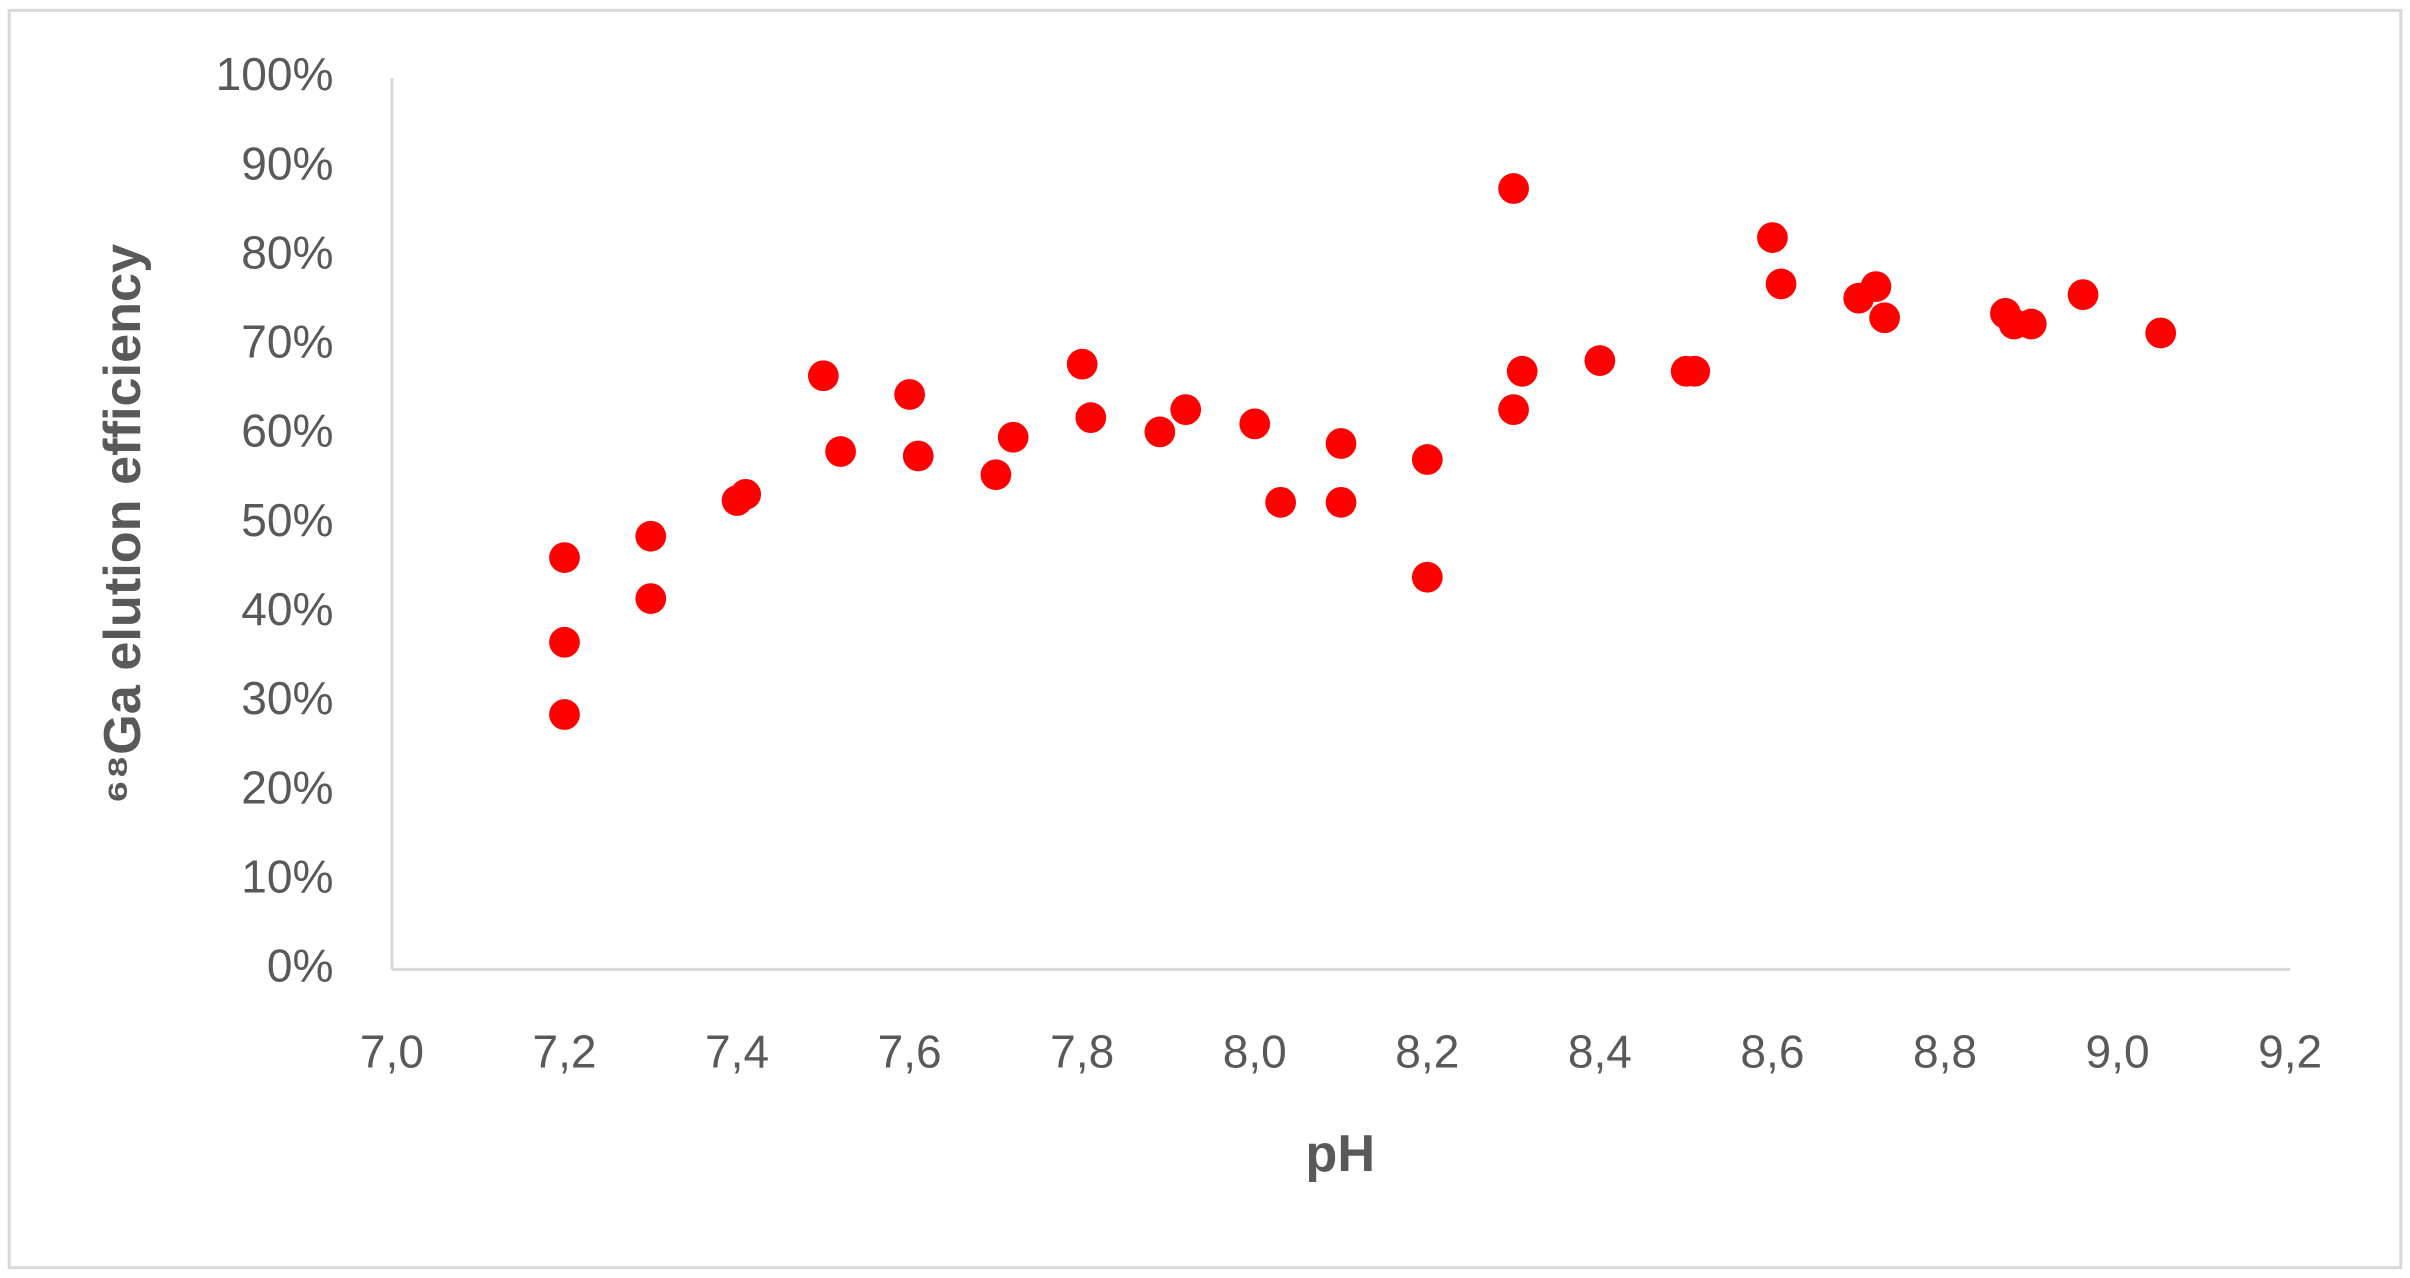 Image resolution: width=2410 pixels, height=1278 pixels. What do you see at coordinates (287, 252) in the screenshot?
I see `y-tick-label: 80%` at bounding box center [287, 252].